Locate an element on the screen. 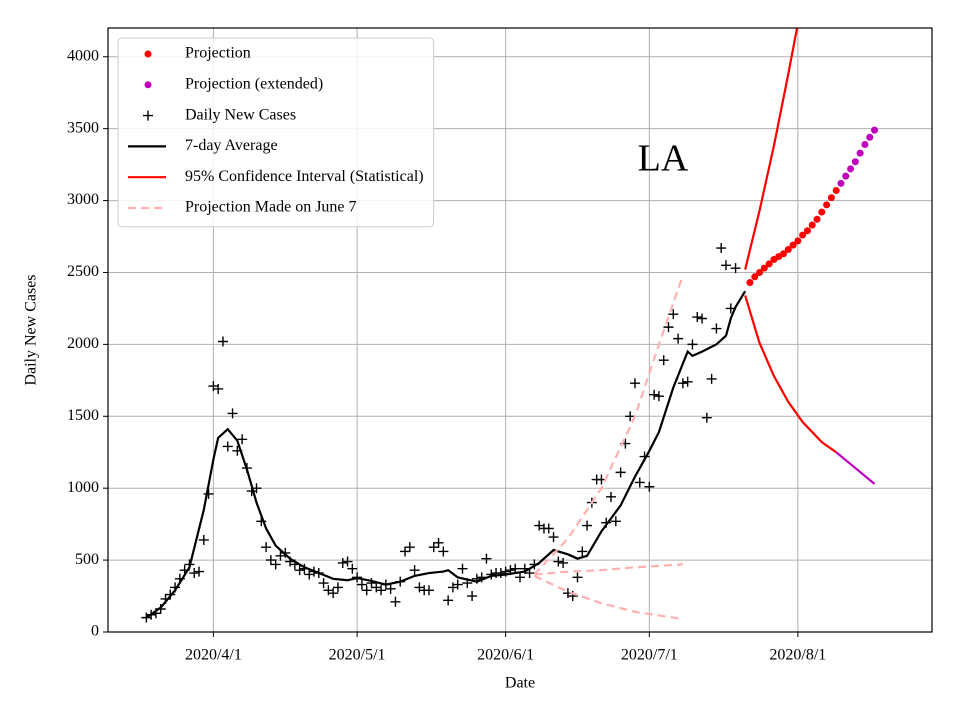 This screenshot has height=720, width=960. y-tick-label: 2000 is located at coordinates (83, 343).